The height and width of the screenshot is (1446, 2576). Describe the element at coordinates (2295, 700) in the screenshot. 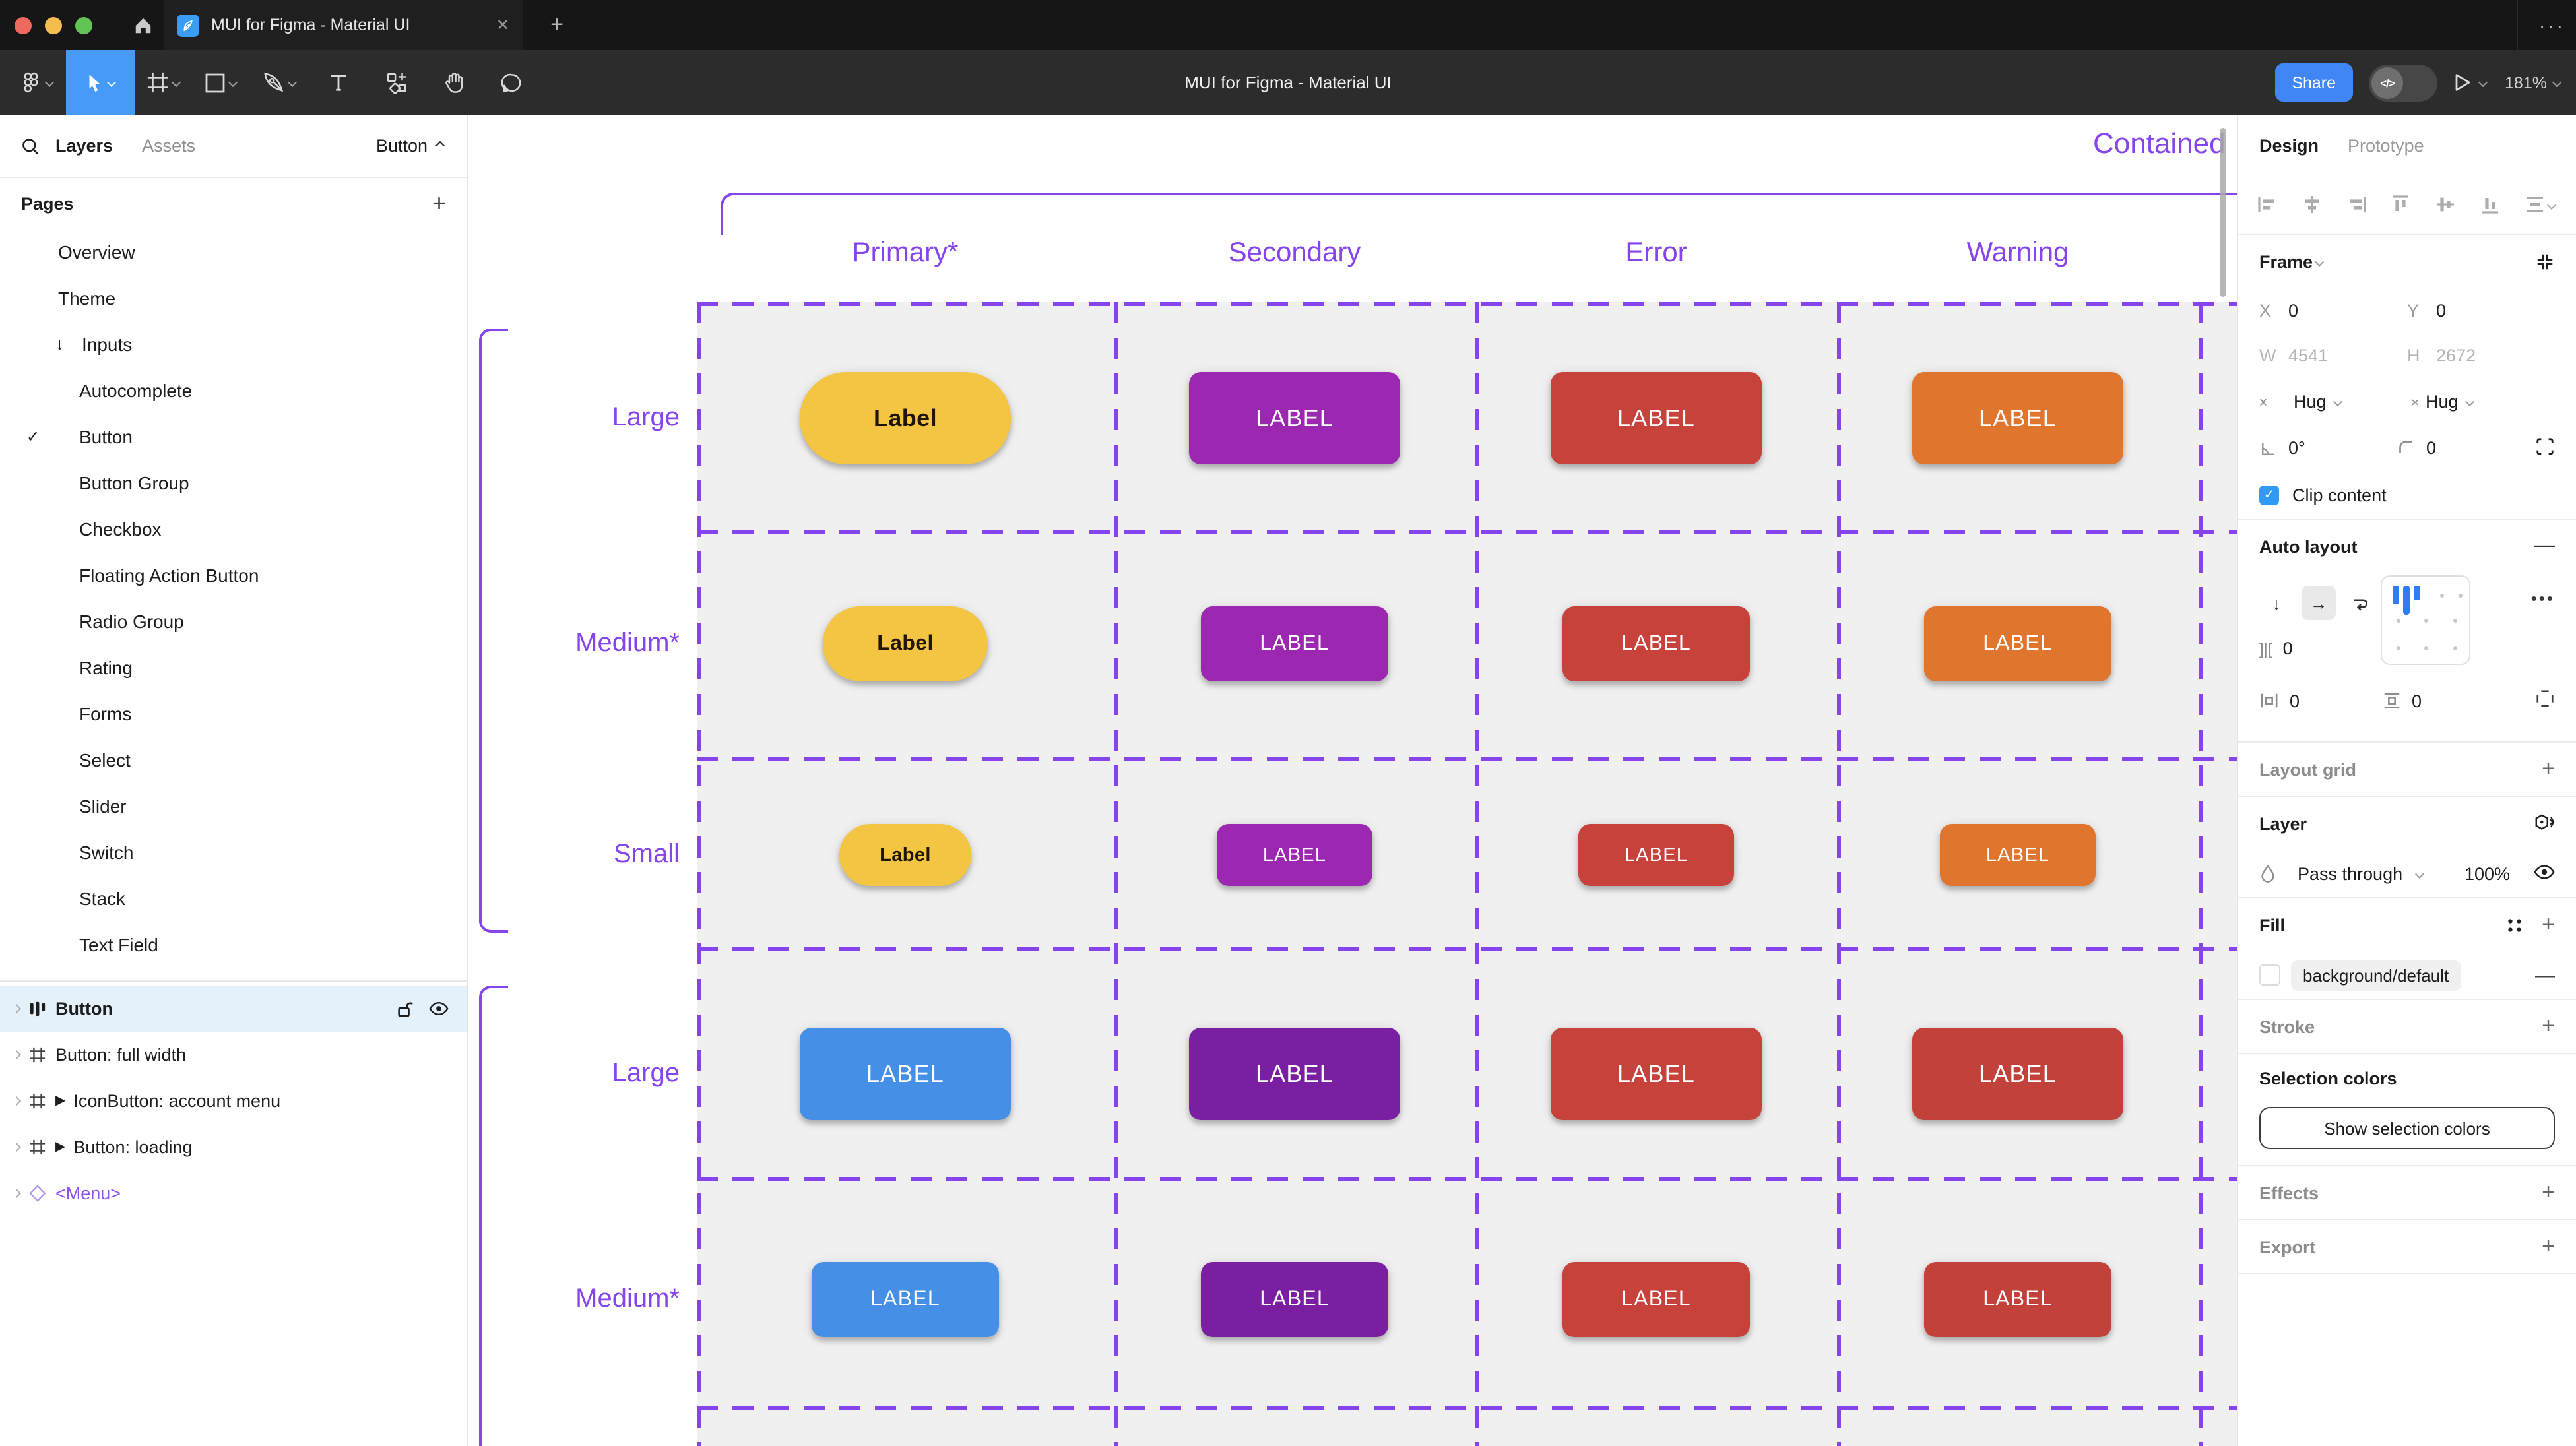

I see `horizontal-padding-value: 0` at that location.